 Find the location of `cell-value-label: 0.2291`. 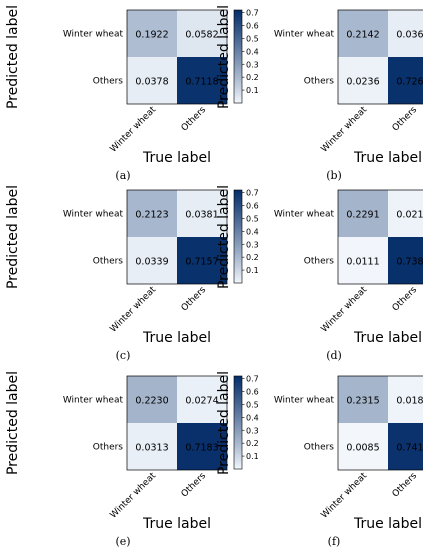

cell-value-label: 0.2291 is located at coordinates (362, 215).